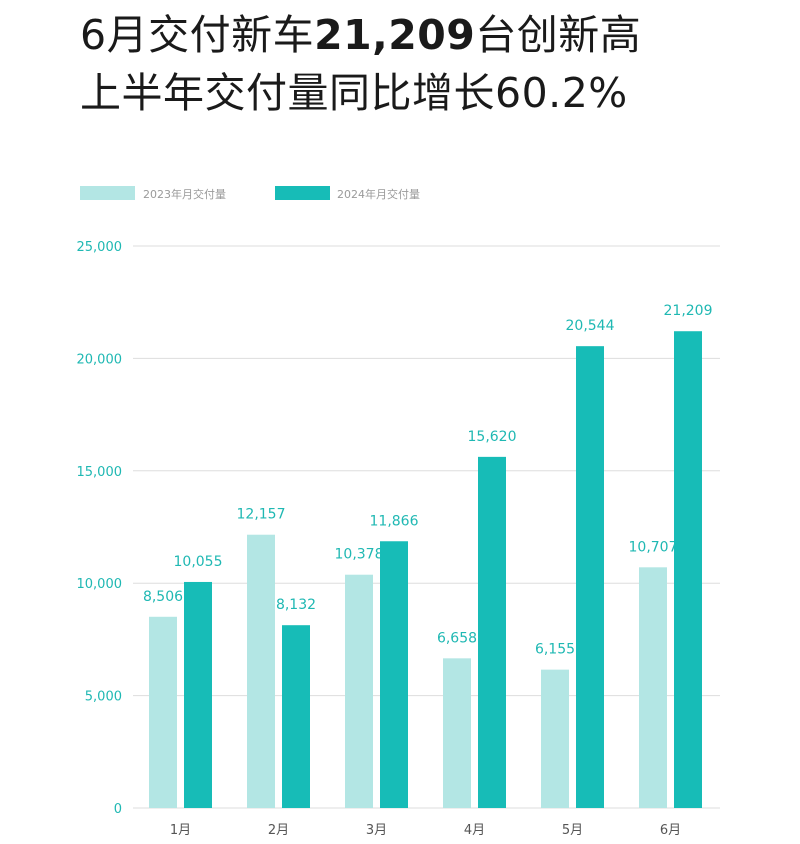 The height and width of the screenshot is (844, 800). I want to click on headline: 6月交付新车21,209台创新高 上半年交付量同比增长60.2%, so click(360, 64).